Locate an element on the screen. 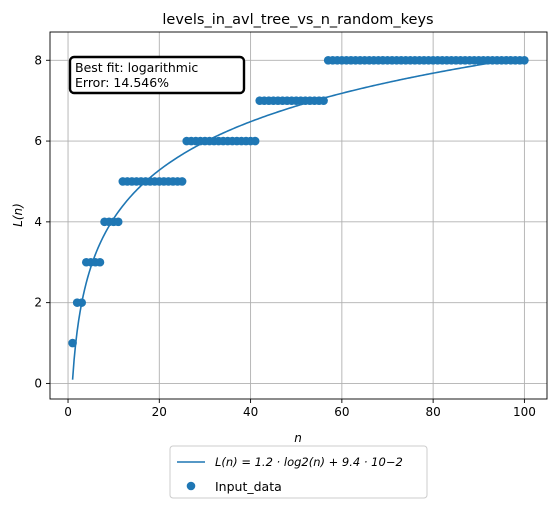 Image resolution: width=559 pixels, height=509 pixels. x-tick-label: 80 is located at coordinates (432, 412).